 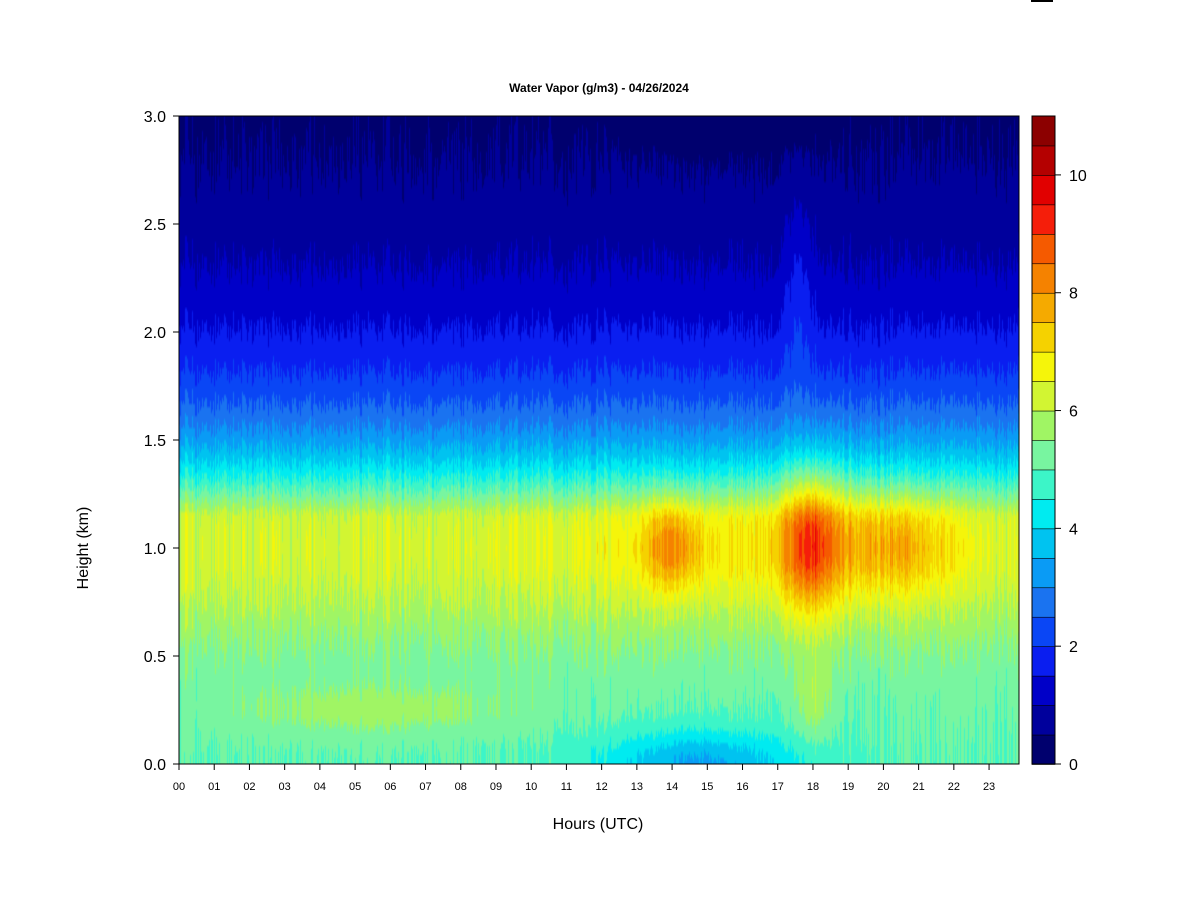 What do you see at coordinates (249, 787) in the screenshot?
I see `x-tick-label: 02` at bounding box center [249, 787].